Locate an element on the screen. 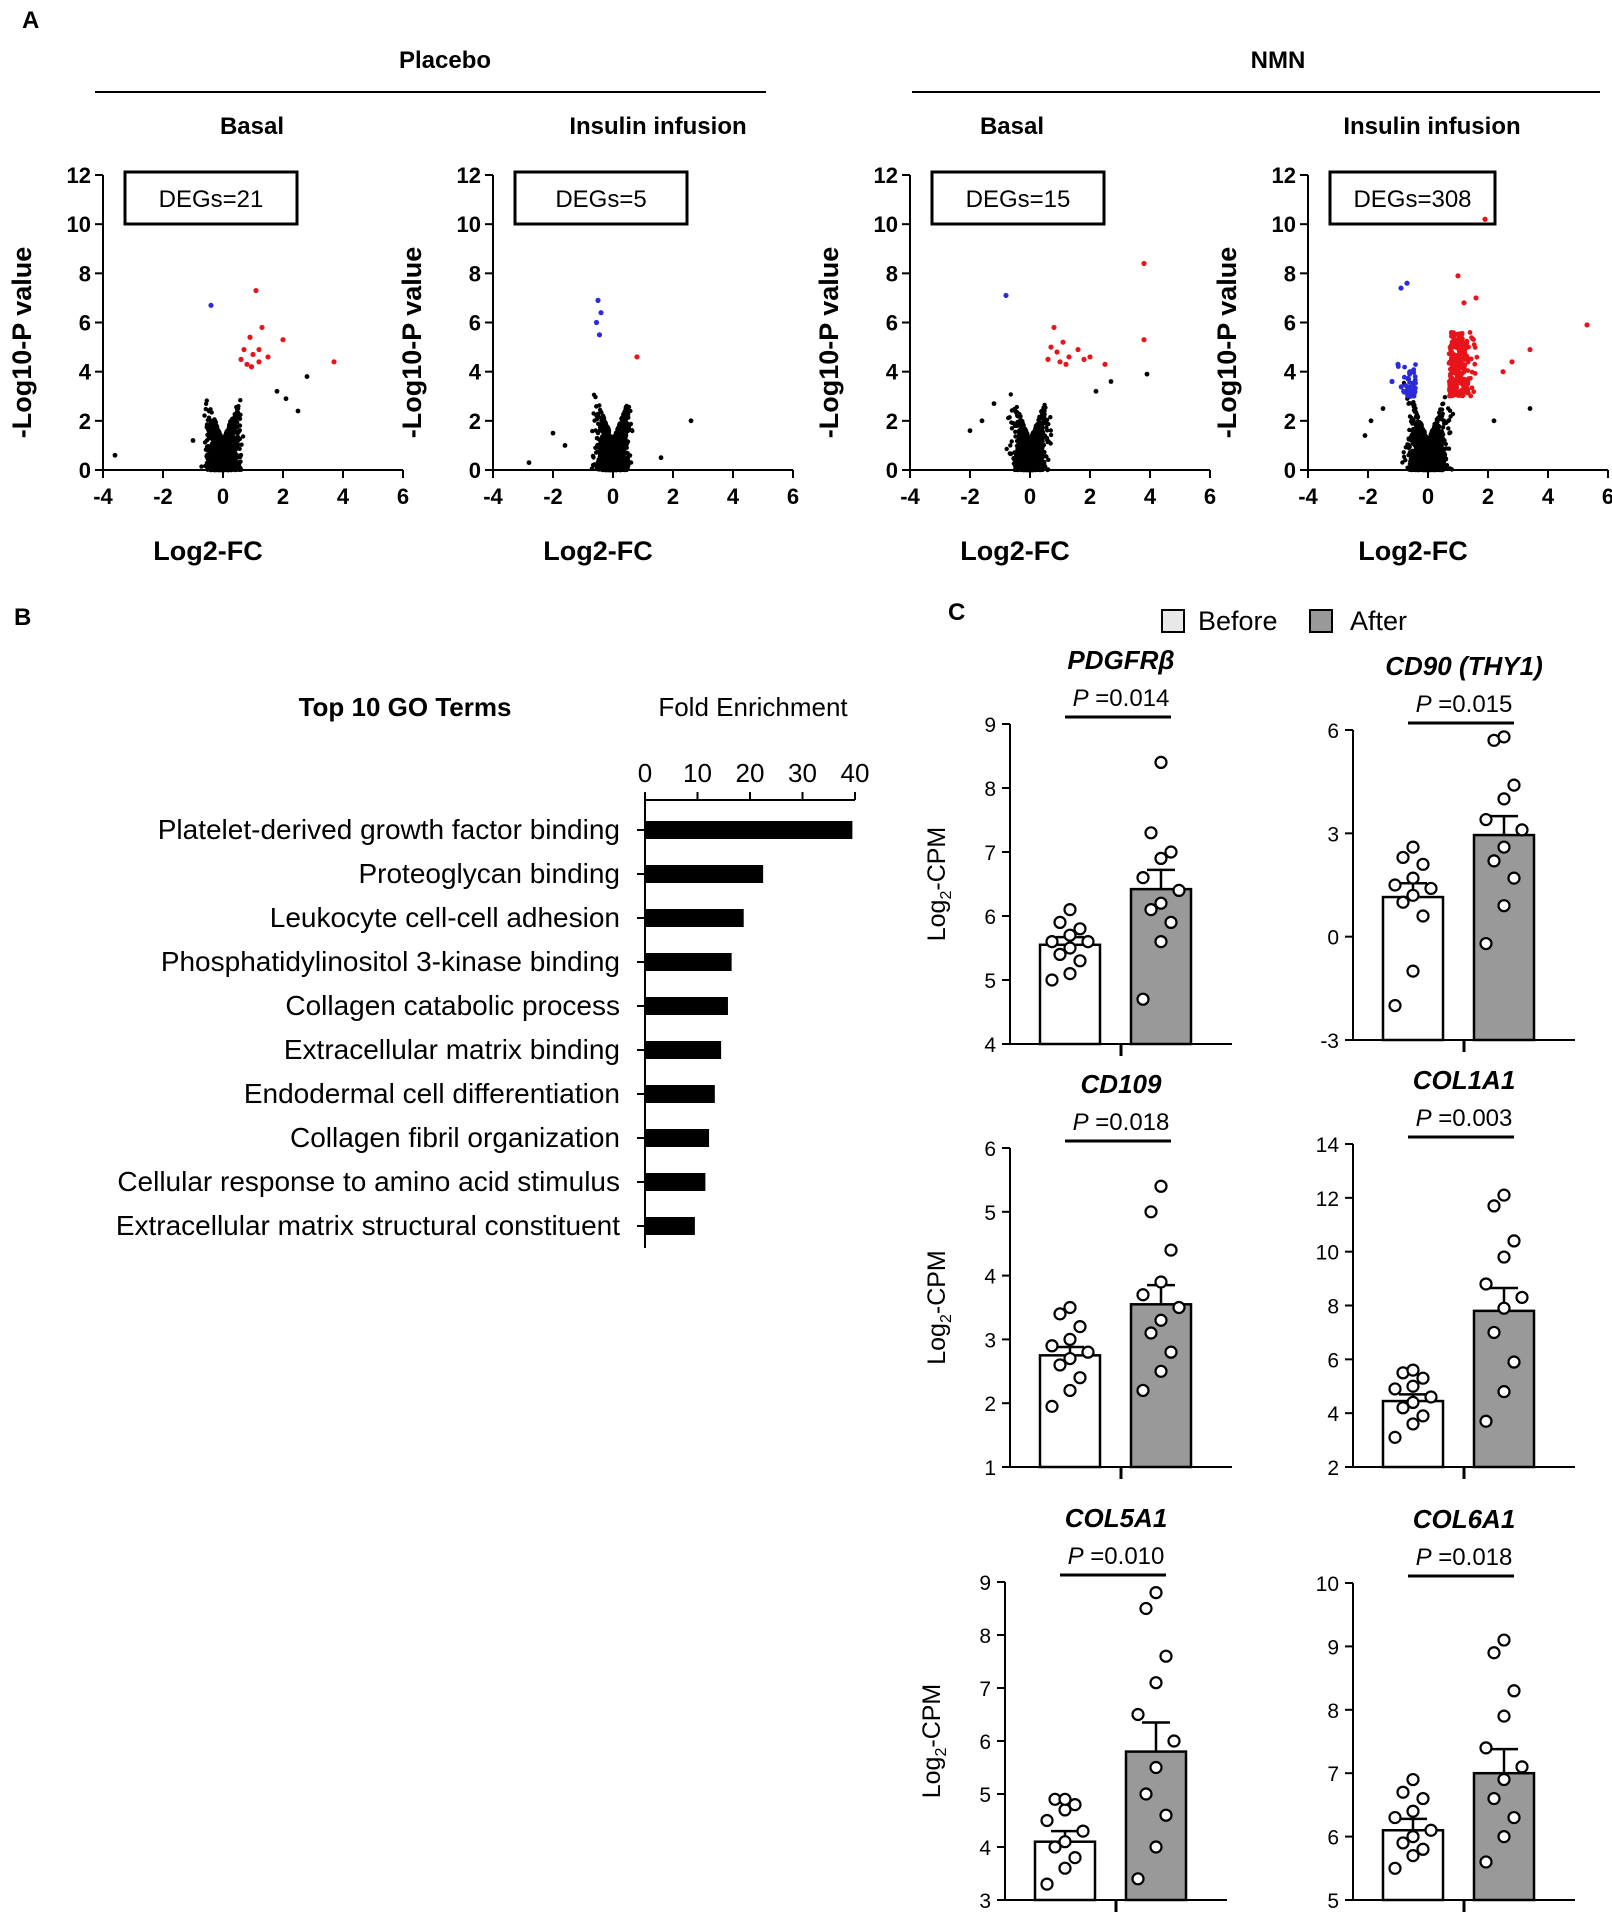 The height and width of the screenshot is (1920, 1612). y-tick-label: 12 is located at coordinates (469, 175).